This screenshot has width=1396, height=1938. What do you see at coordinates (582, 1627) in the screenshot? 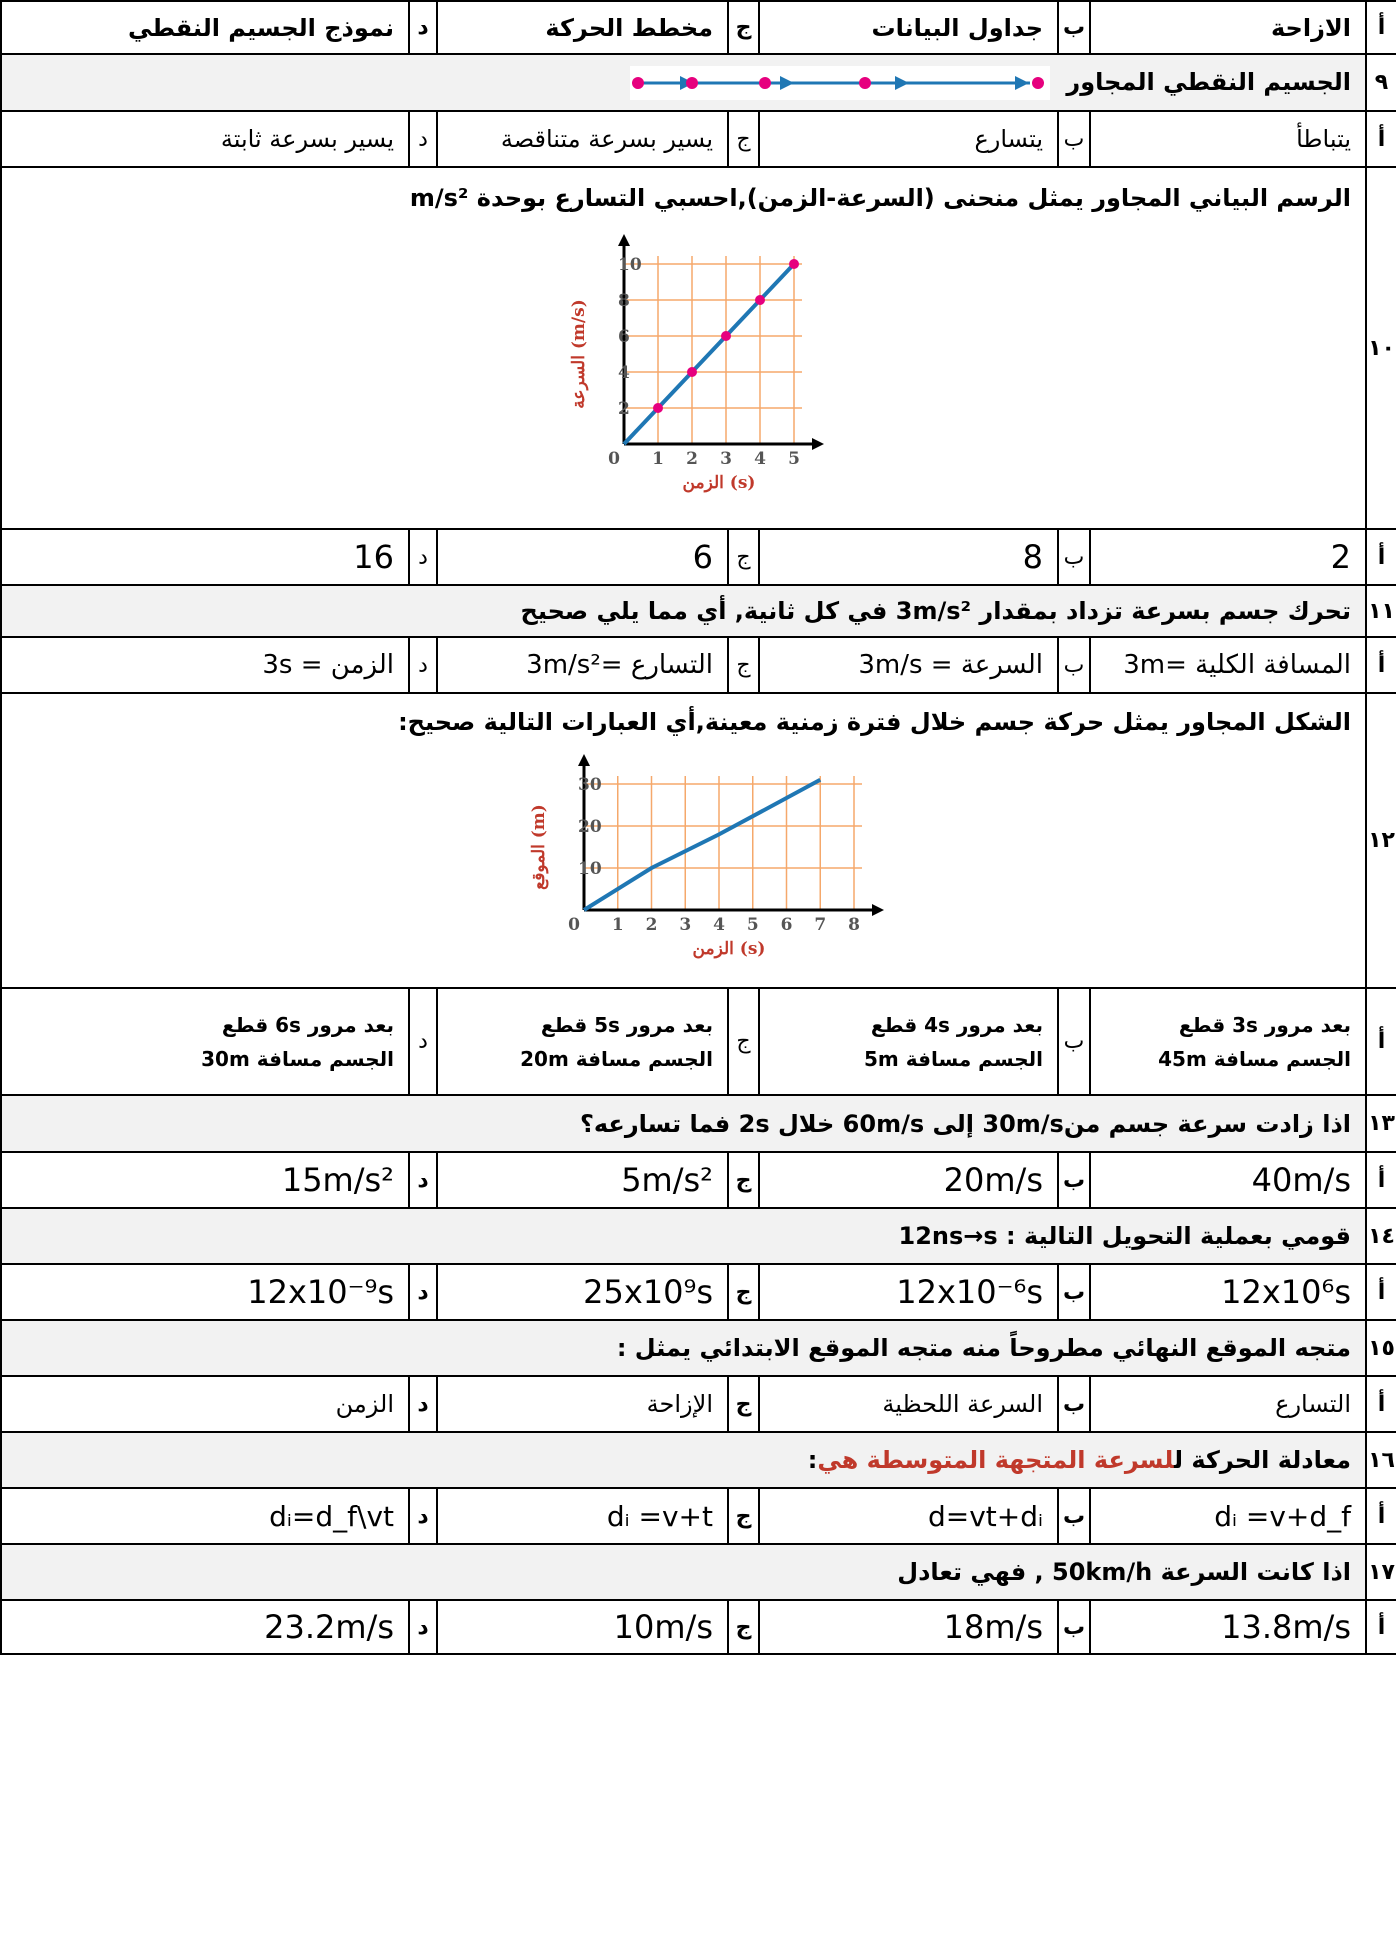
I see `option-c: 10m/s` at bounding box center [582, 1627].